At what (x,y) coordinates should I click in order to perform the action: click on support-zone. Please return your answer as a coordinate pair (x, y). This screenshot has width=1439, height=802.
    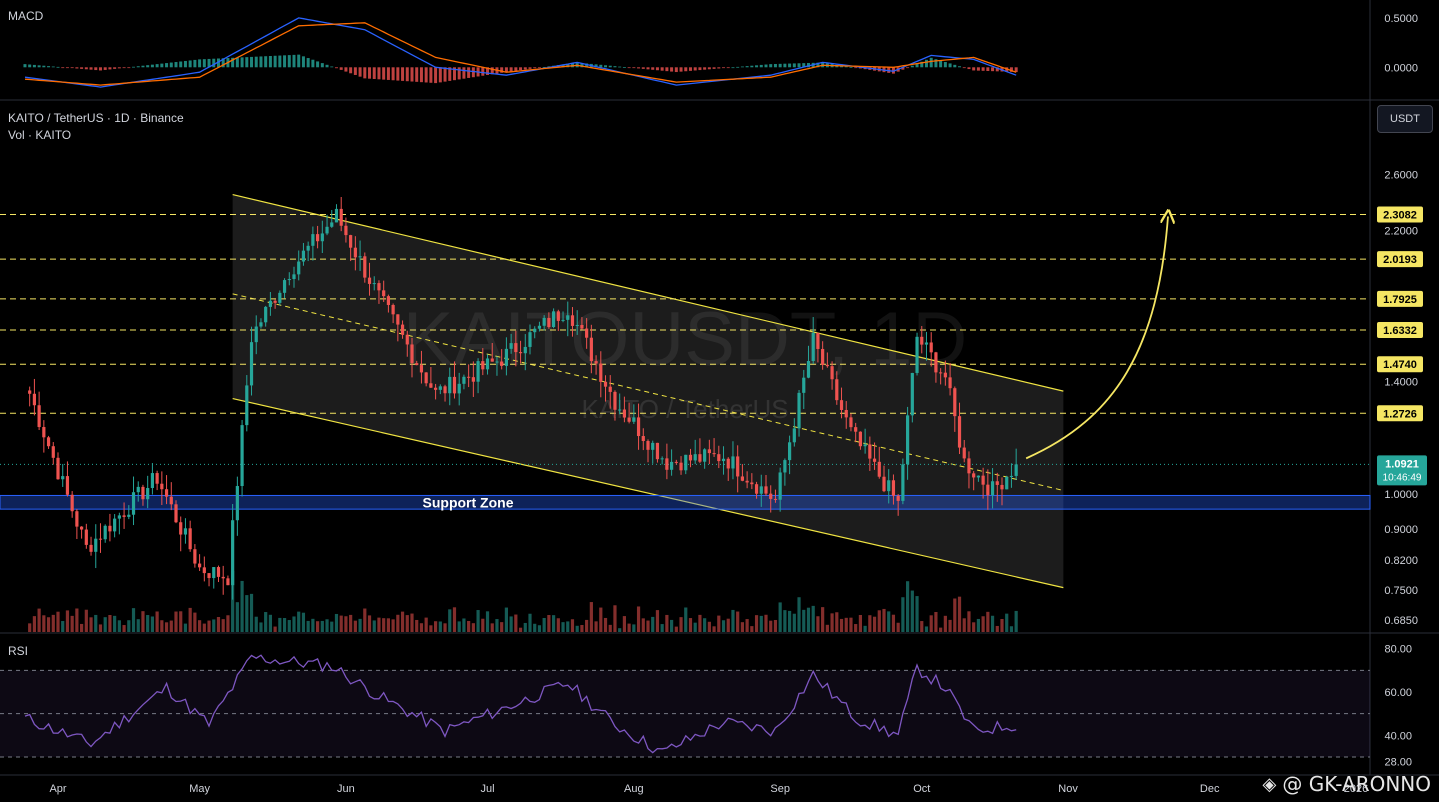
    Looking at the image, I should click on (685, 502).